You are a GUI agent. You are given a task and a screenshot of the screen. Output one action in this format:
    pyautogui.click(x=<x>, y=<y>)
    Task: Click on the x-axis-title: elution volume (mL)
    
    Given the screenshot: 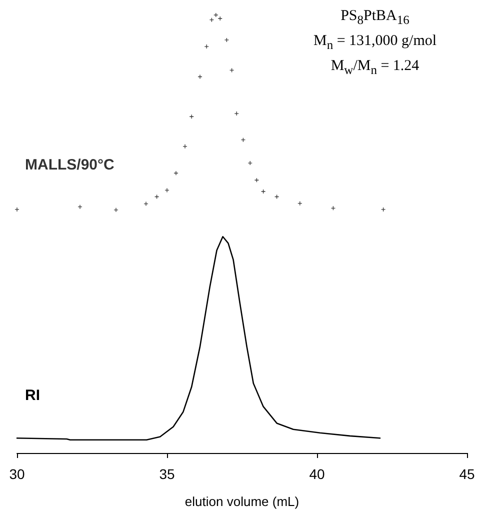 What is the action you would take?
    pyautogui.click(x=242, y=501)
    